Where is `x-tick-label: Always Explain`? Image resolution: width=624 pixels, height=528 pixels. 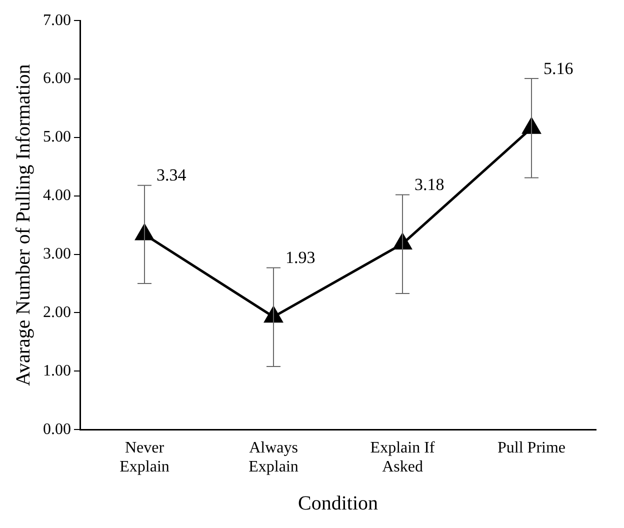
x-tick-label: Always Explain is located at coordinates (273, 457).